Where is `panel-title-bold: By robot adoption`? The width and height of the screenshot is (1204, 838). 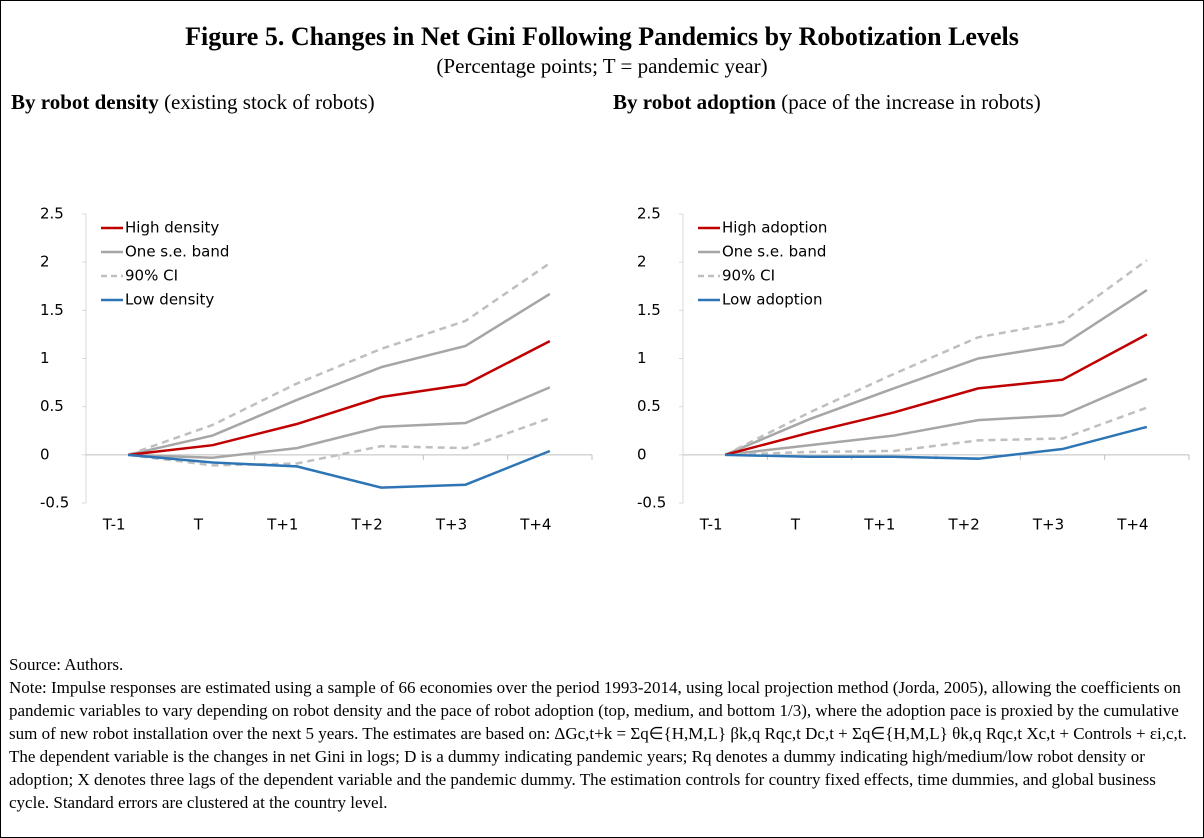 panel-title-bold: By robot adoption is located at coordinates (694, 102).